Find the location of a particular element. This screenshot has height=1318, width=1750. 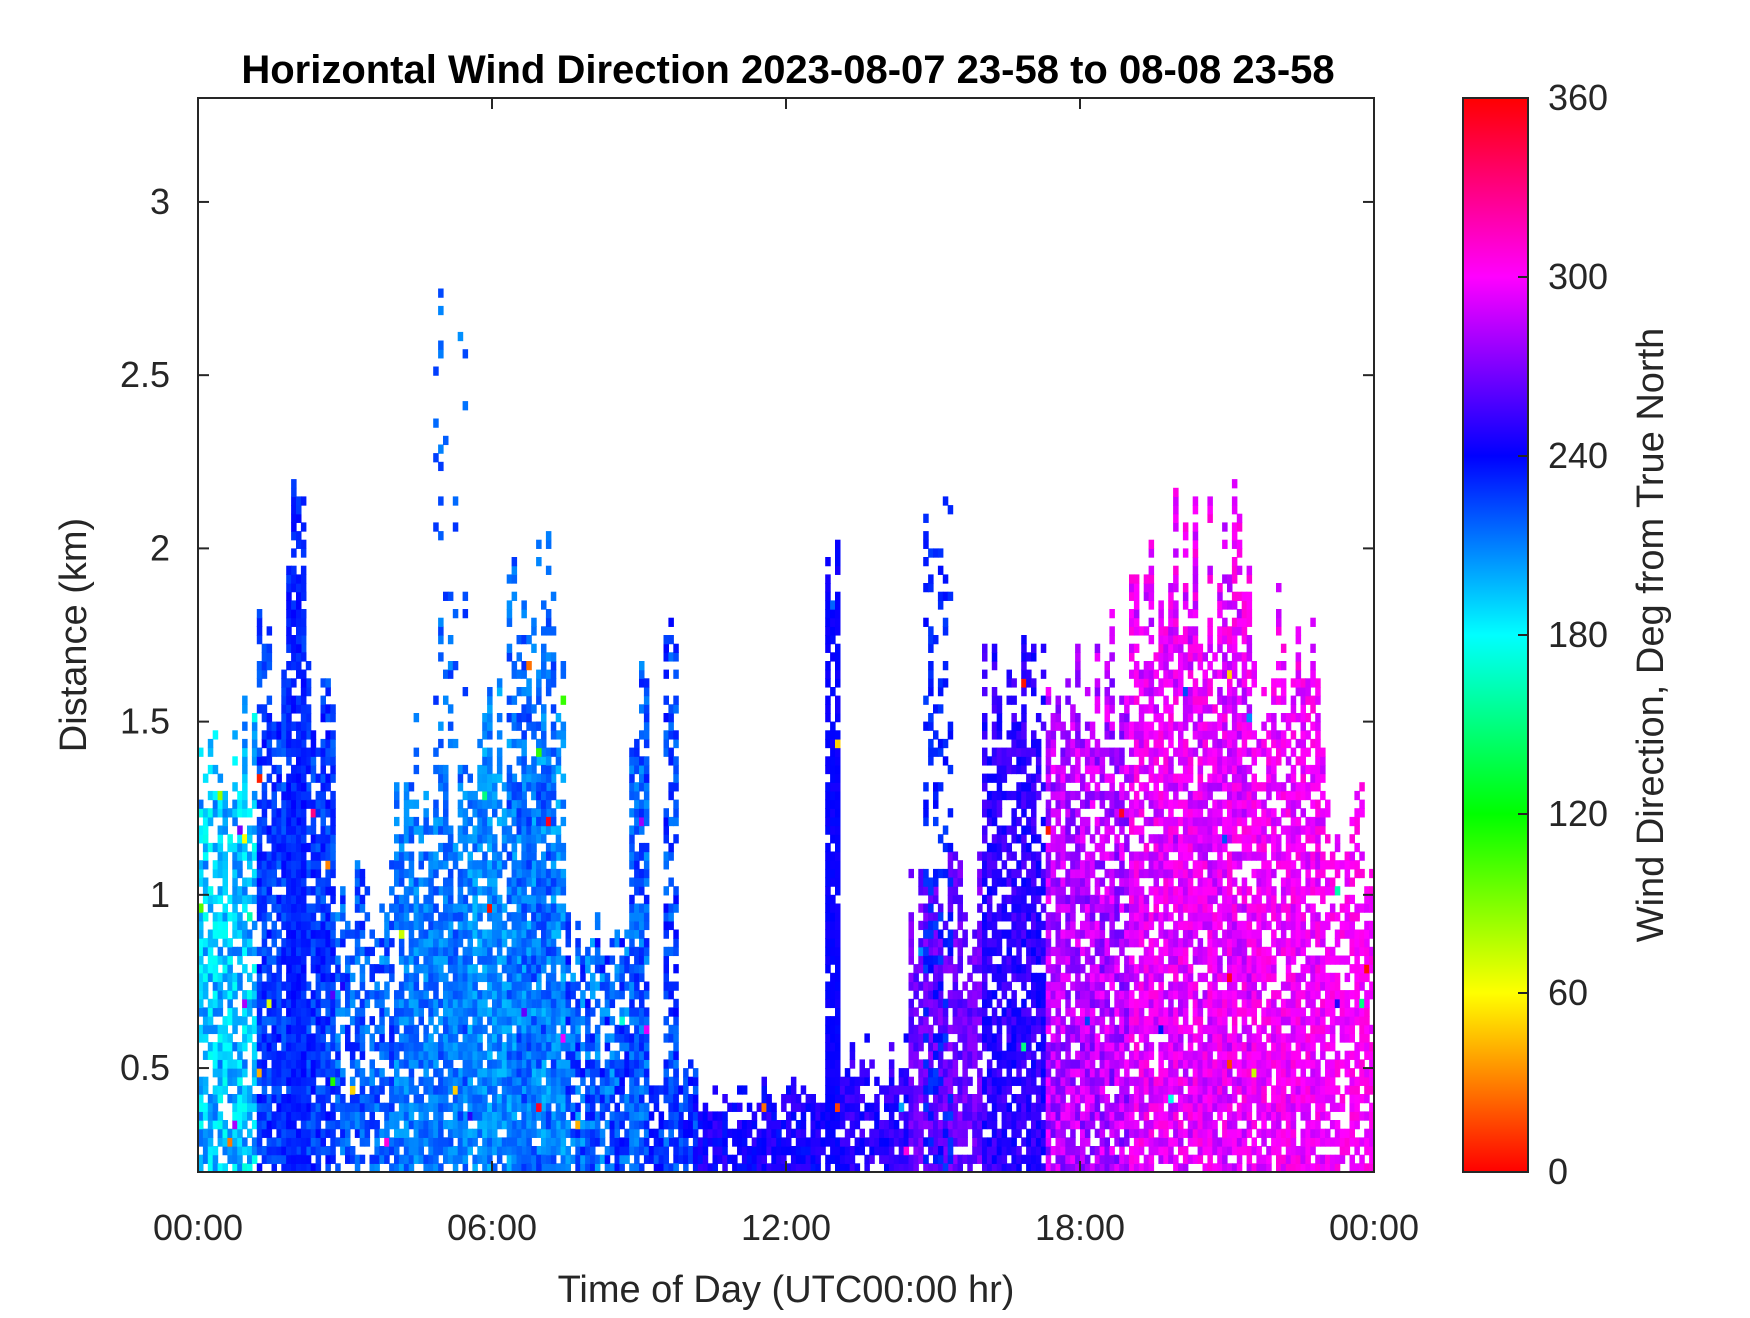

heatmap-cell-1913 is located at coordinates (436, 865).